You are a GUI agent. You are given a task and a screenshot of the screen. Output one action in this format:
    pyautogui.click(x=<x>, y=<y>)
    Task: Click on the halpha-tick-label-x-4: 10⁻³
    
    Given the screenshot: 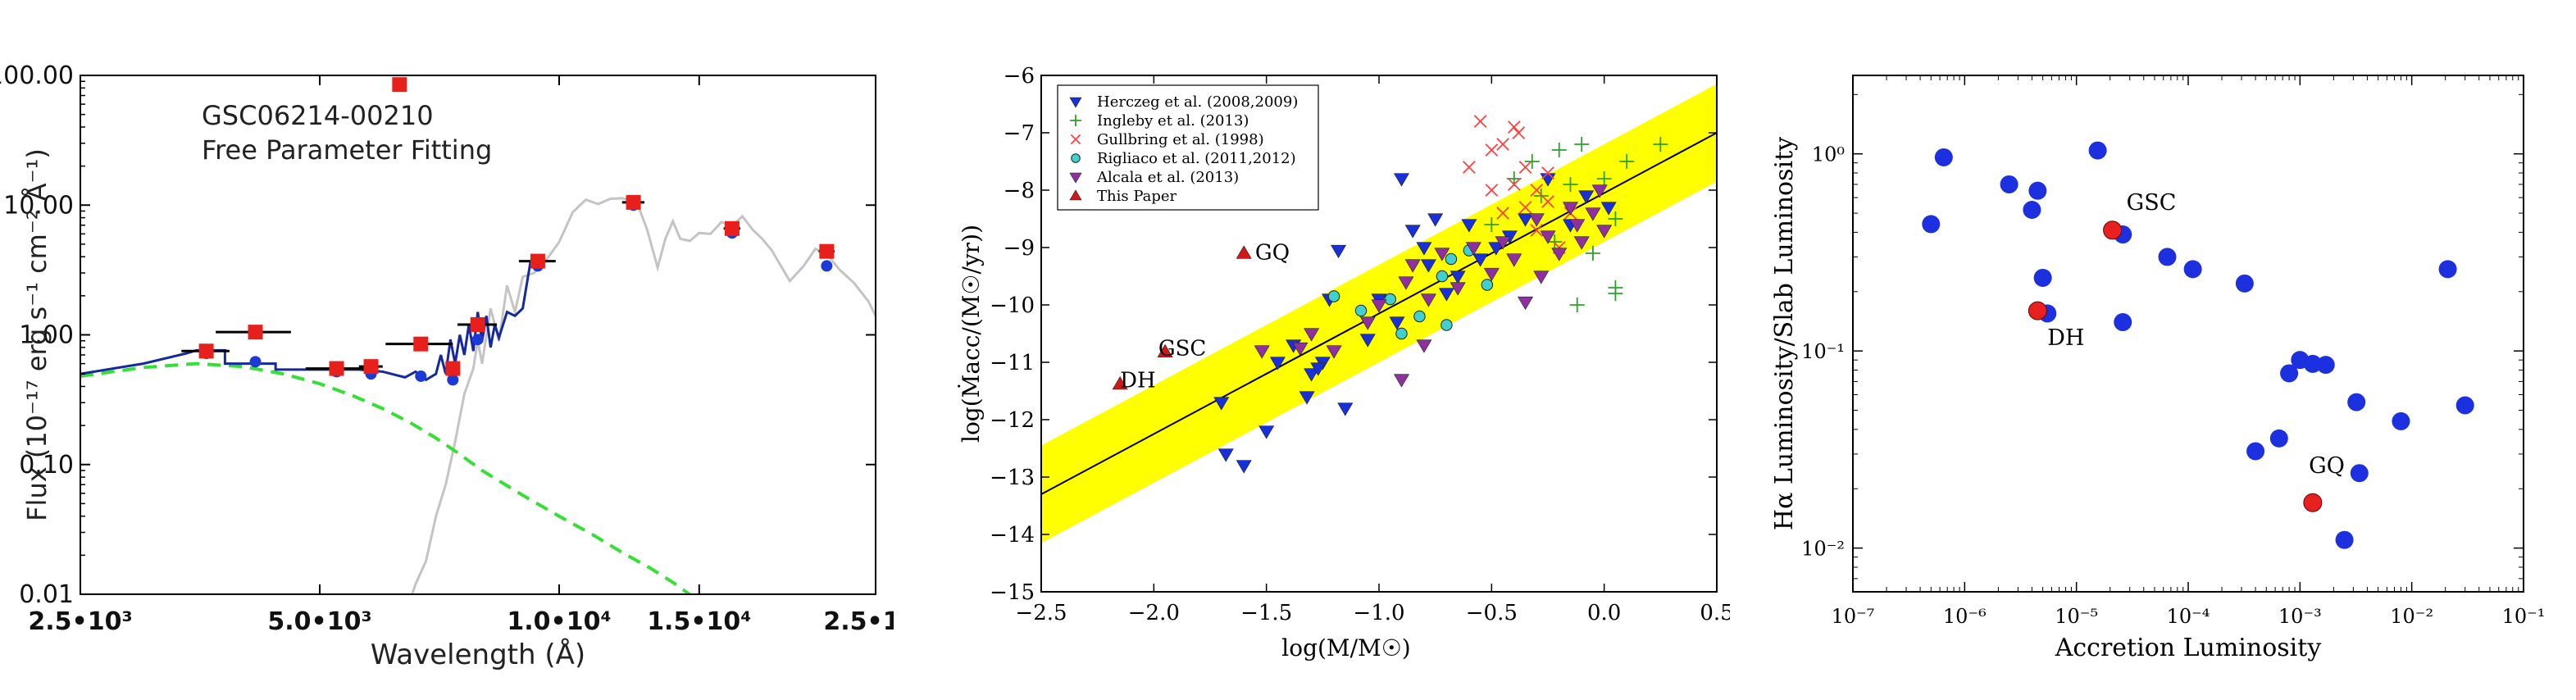 What is the action you would take?
    pyautogui.click(x=2300, y=616)
    